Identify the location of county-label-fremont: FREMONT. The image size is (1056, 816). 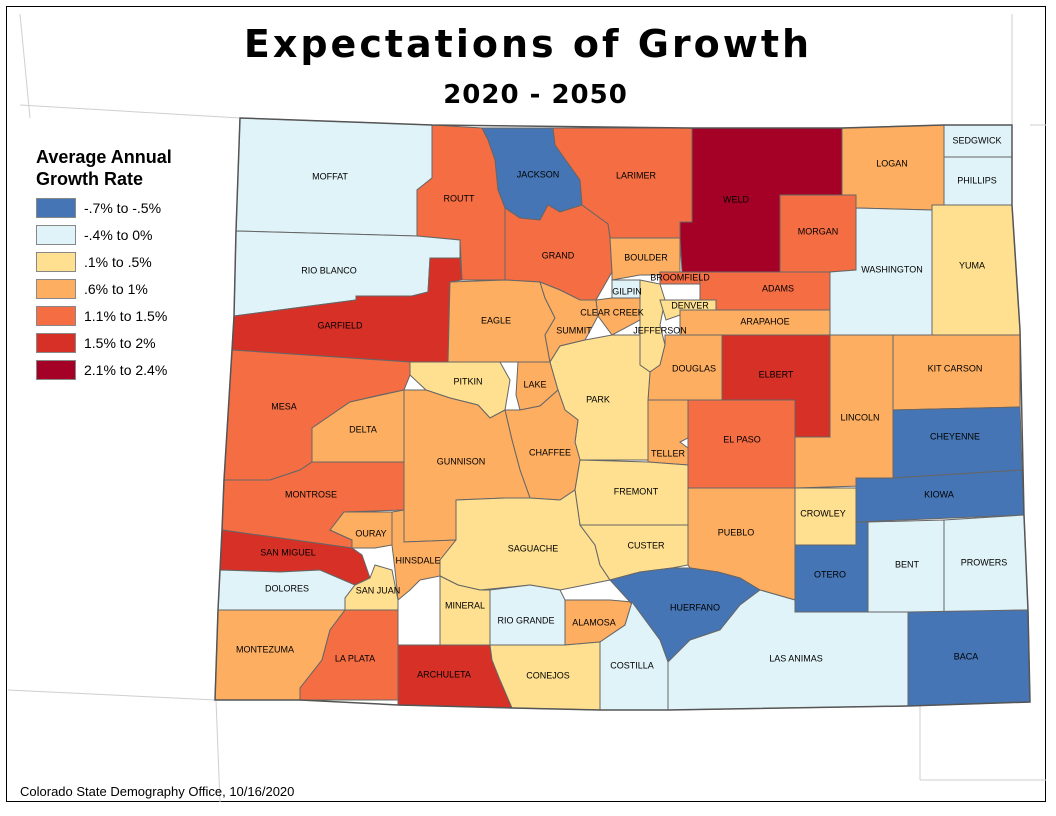
(636, 491).